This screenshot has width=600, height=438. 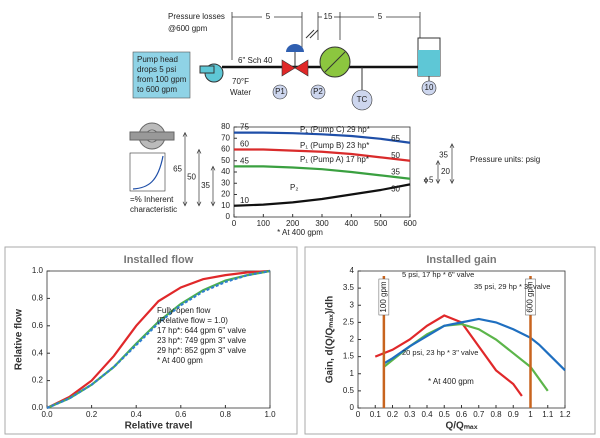 I want to click on x-tick-label: 0.9, so click(x=514, y=414).